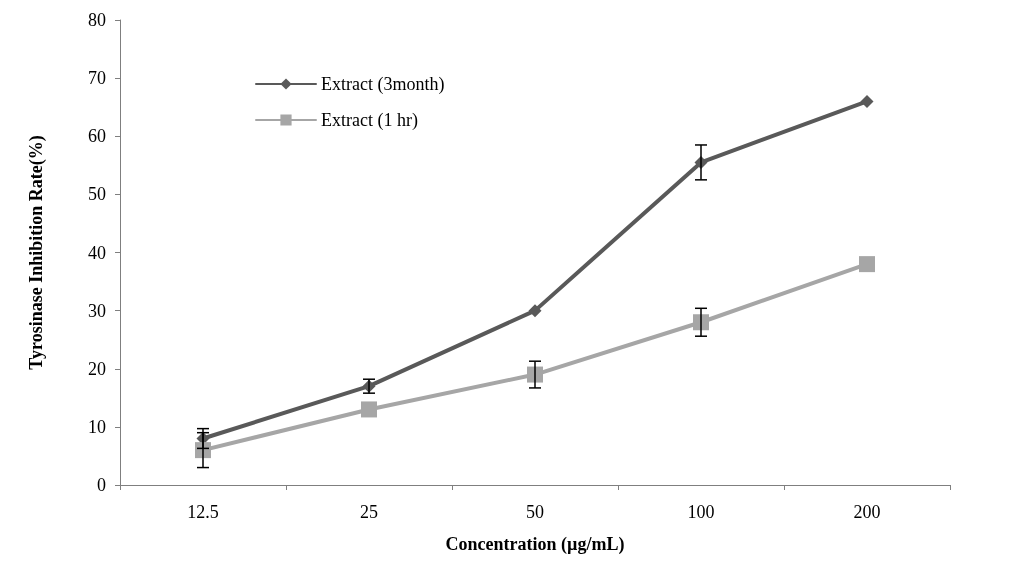  I want to click on x-tick-label: 50, so click(535, 512).